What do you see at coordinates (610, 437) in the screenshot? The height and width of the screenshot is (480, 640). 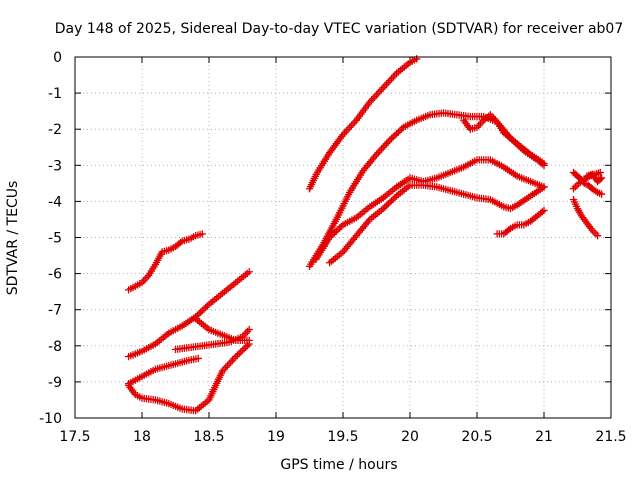 I see `x-tick-label: 21.5` at bounding box center [610, 437].